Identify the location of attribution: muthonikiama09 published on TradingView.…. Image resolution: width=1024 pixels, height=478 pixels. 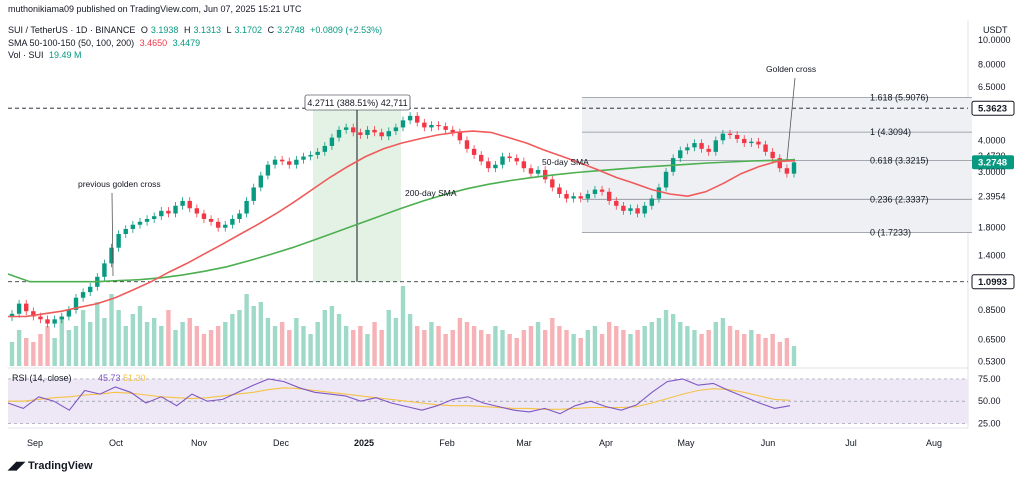
(155, 9).